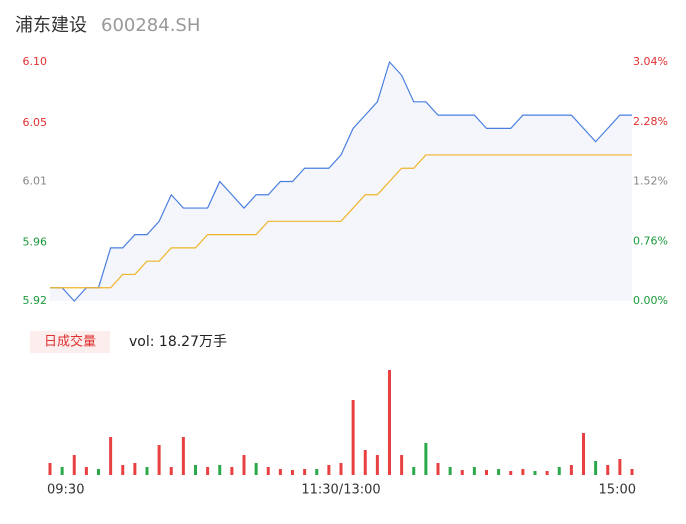 This screenshot has height=524, width=686. What do you see at coordinates (65, 490) in the screenshot?
I see `x-tick-label: 09:30` at bounding box center [65, 490].